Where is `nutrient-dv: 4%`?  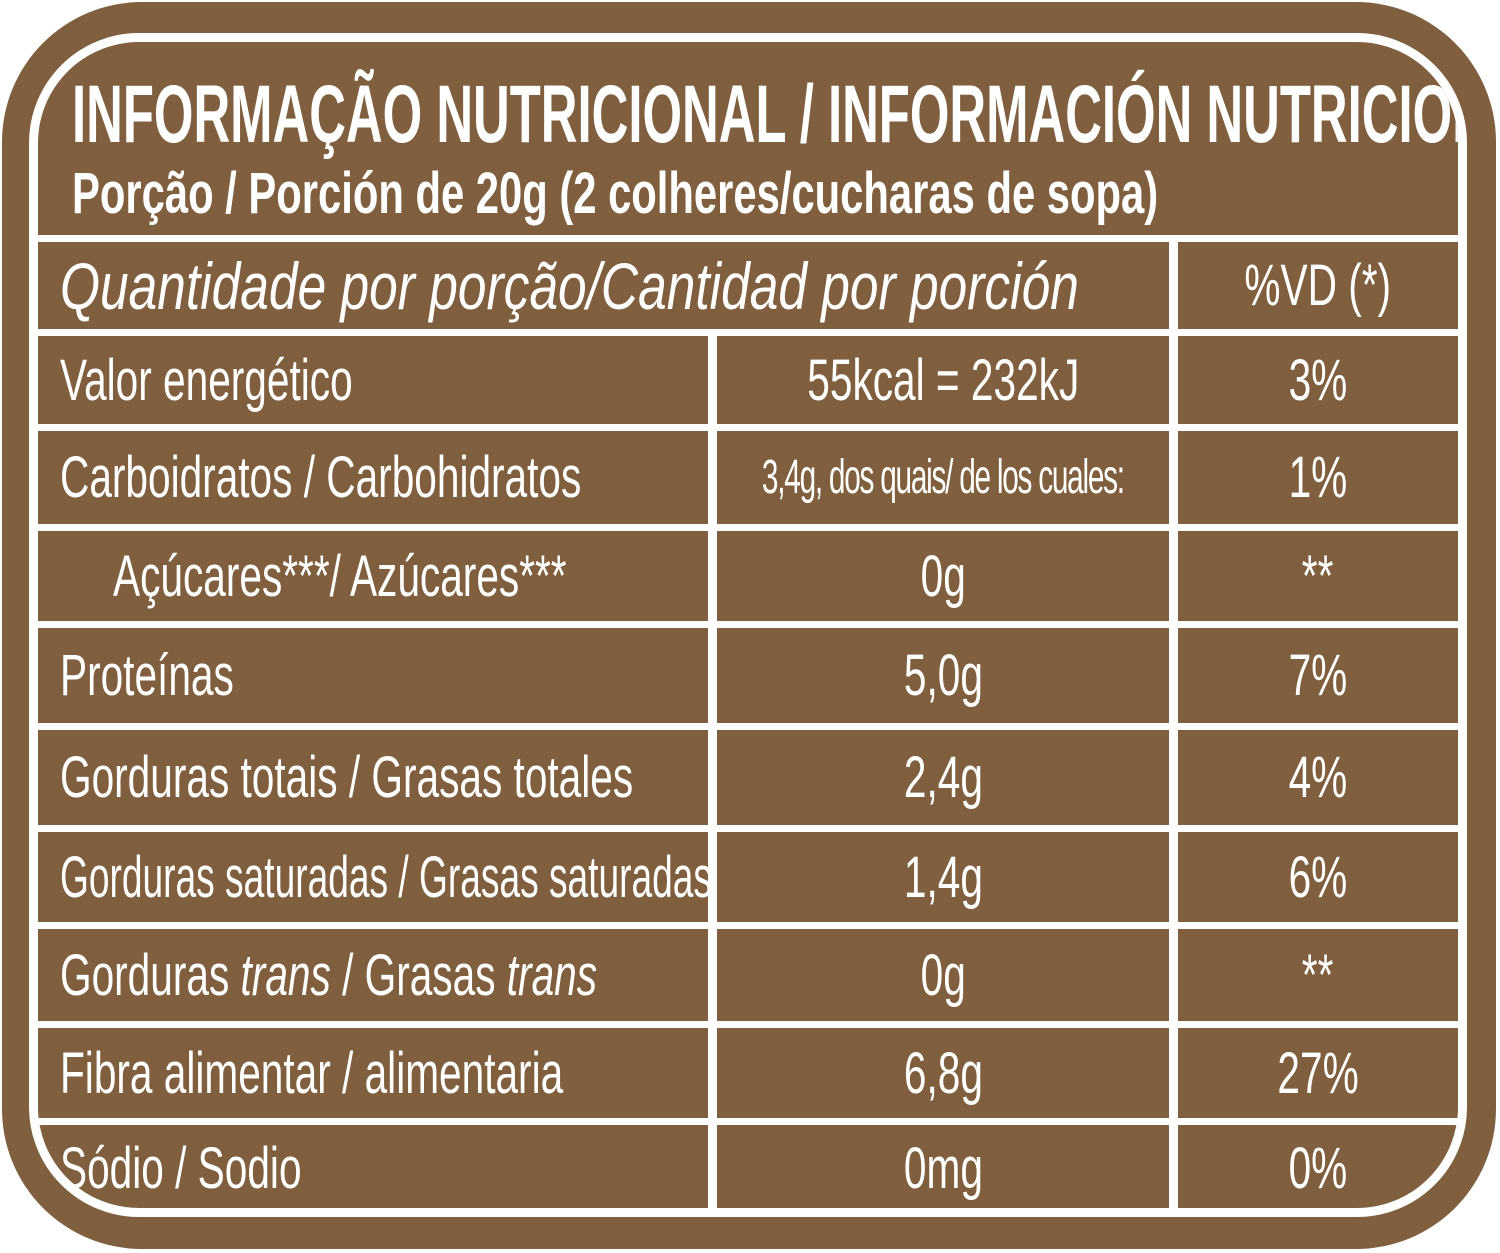 nutrient-dv: 4% is located at coordinates (1318, 777).